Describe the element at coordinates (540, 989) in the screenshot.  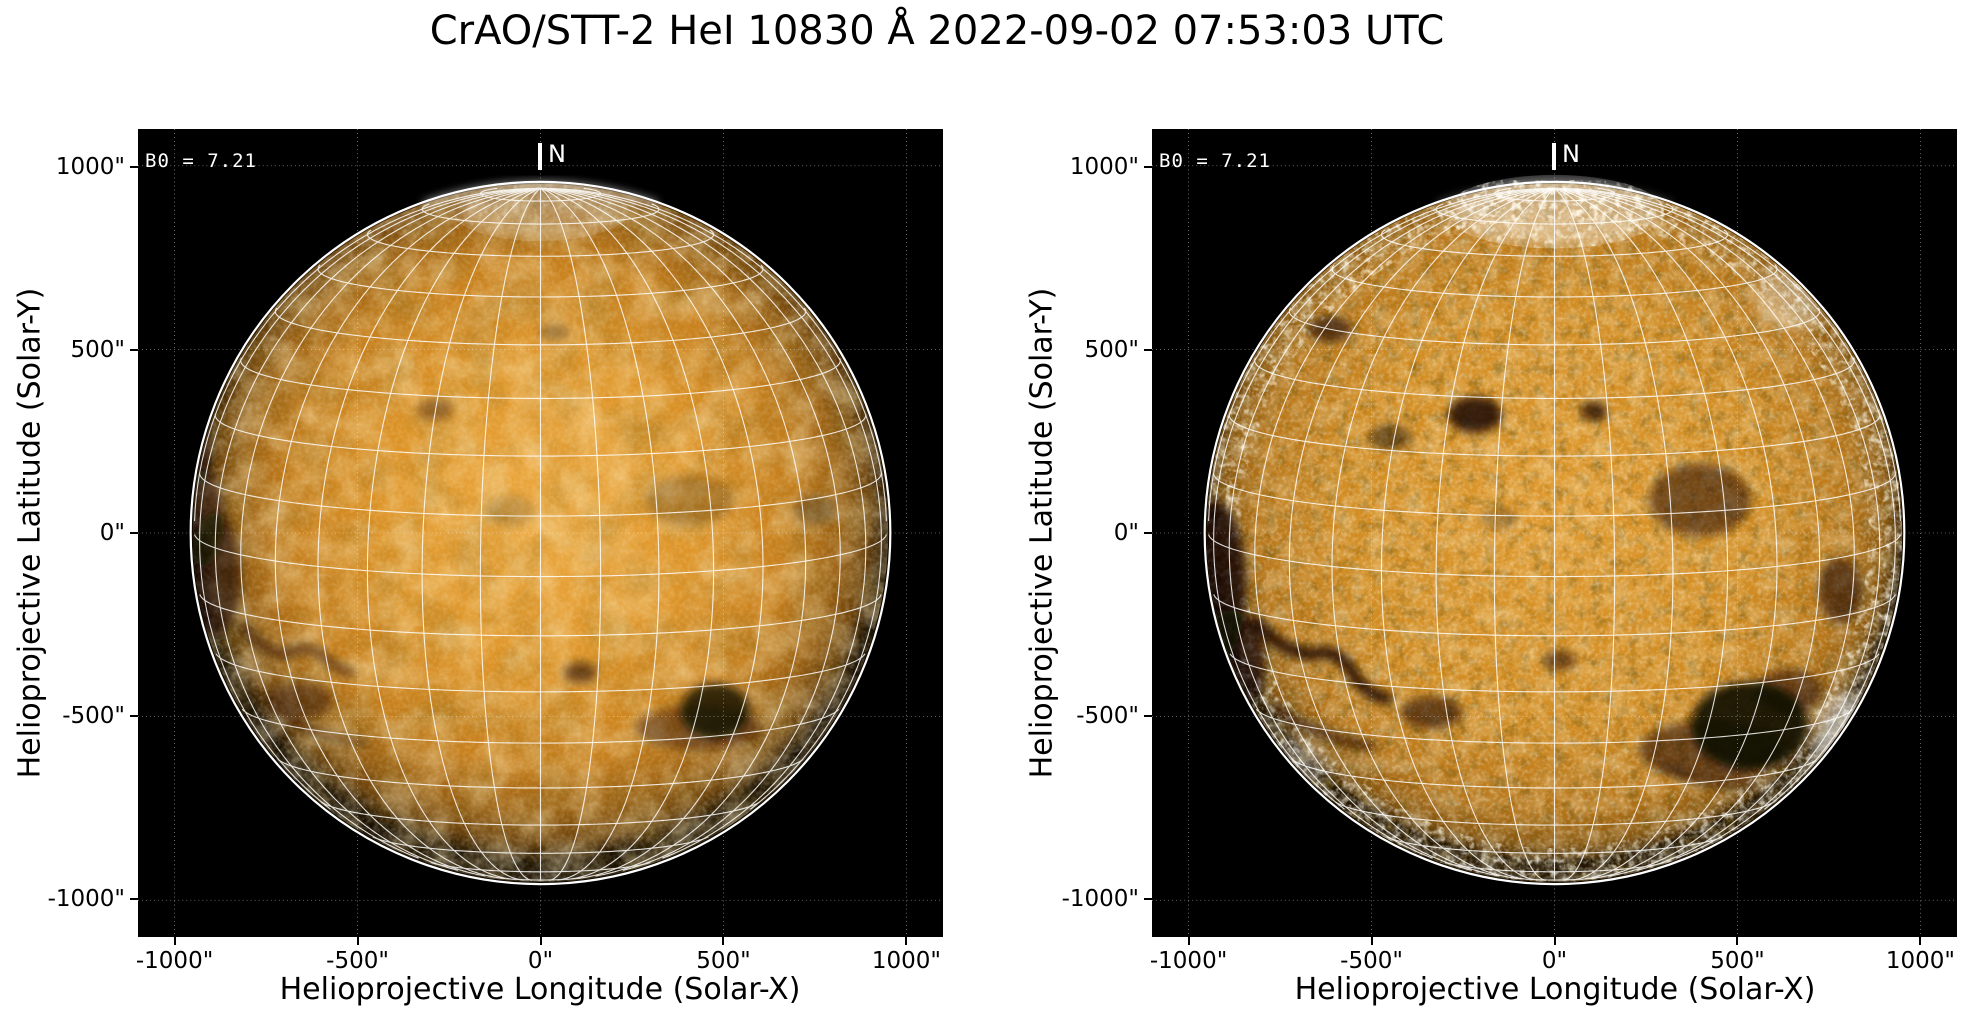
I see `x-axis-label-left: Helioprojective Longitude (Solar-X)` at that location.